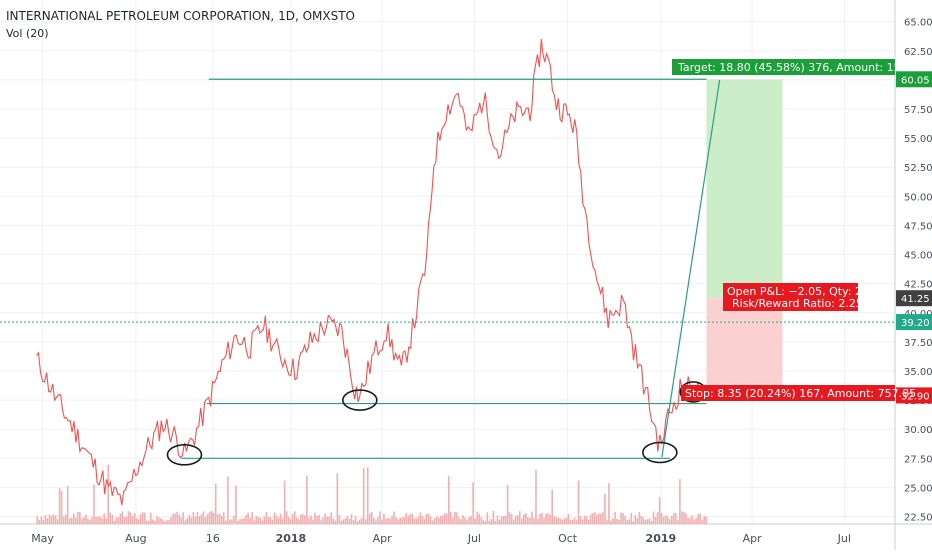 This screenshot has height=554, width=932. What do you see at coordinates (918, 459) in the screenshot?
I see `y-tick-label: 27.50` at bounding box center [918, 459].